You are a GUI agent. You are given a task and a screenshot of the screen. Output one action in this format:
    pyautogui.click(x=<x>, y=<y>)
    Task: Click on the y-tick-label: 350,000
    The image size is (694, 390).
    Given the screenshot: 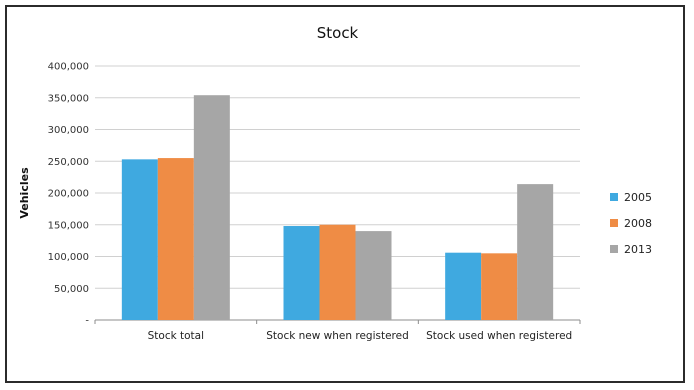 What is the action you would take?
    pyautogui.click(x=68, y=98)
    